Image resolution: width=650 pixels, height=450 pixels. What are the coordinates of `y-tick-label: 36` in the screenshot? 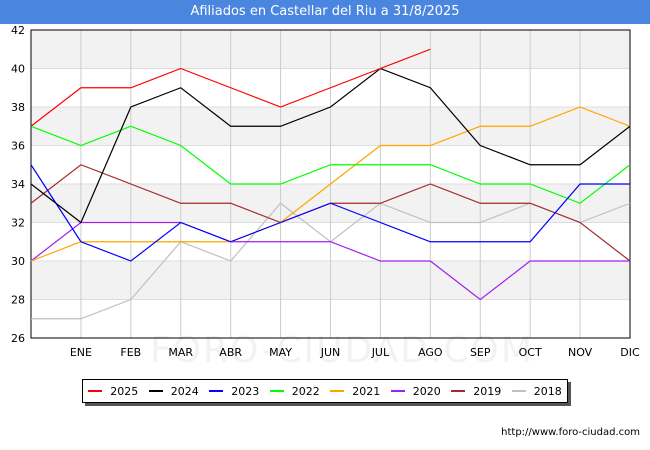 It's located at (18, 146).